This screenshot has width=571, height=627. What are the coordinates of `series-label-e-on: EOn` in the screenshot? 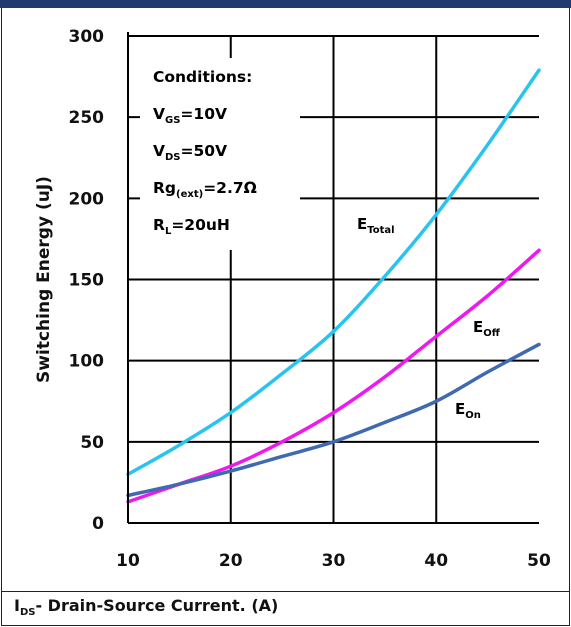 It's located at (468, 410).